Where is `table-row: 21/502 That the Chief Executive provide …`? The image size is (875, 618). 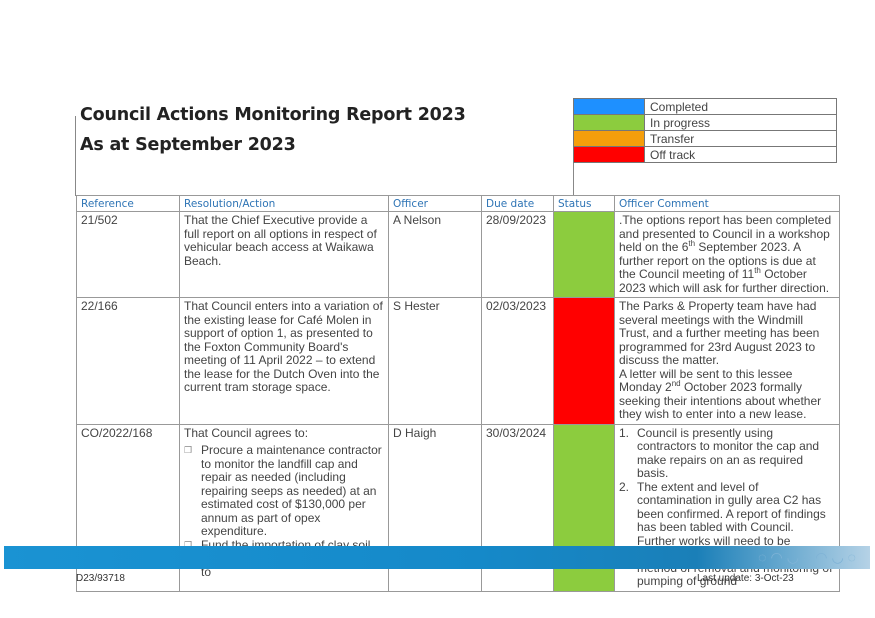
table-row: 21/502 That the Chief Executive provide … is located at coordinates (458, 254).